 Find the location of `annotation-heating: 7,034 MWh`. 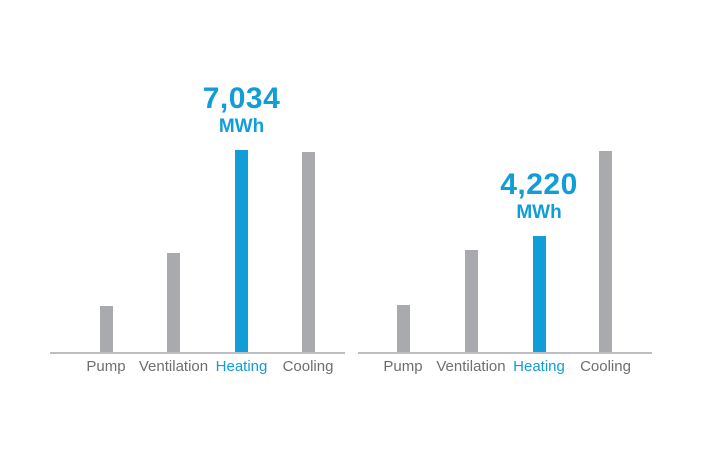

annotation-heating: 7,034 MWh is located at coordinates (242, 110).